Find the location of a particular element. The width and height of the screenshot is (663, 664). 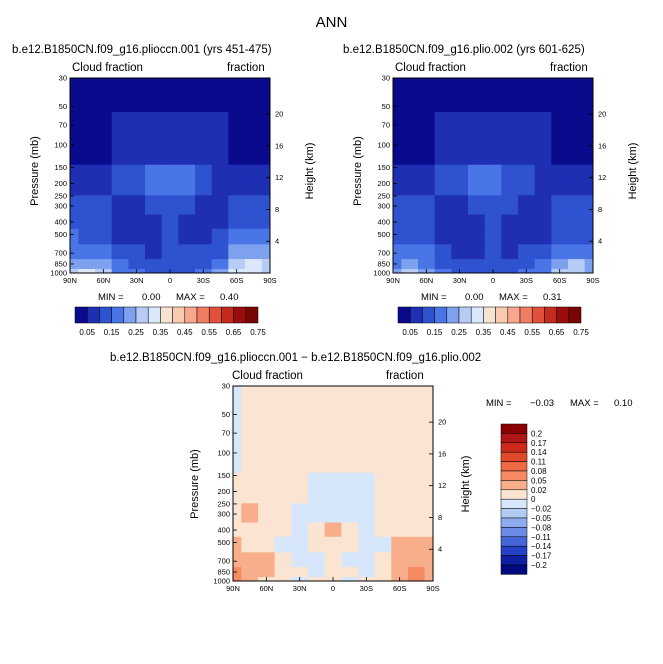

max-value: 0.40 is located at coordinates (229, 297).